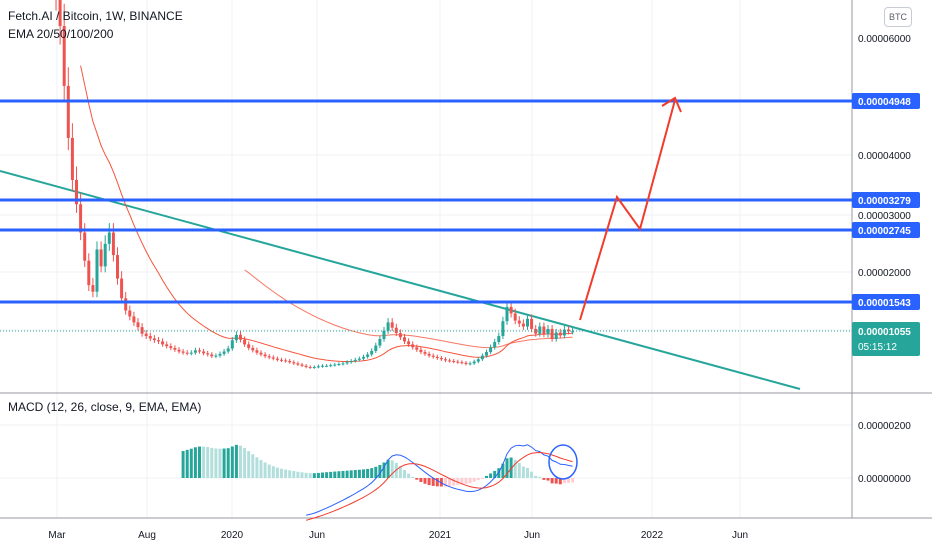 Image resolution: width=932 pixels, height=550 pixels. What do you see at coordinates (898, 17) in the screenshot?
I see `currency-badge: BTC` at bounding box center [898, 17].